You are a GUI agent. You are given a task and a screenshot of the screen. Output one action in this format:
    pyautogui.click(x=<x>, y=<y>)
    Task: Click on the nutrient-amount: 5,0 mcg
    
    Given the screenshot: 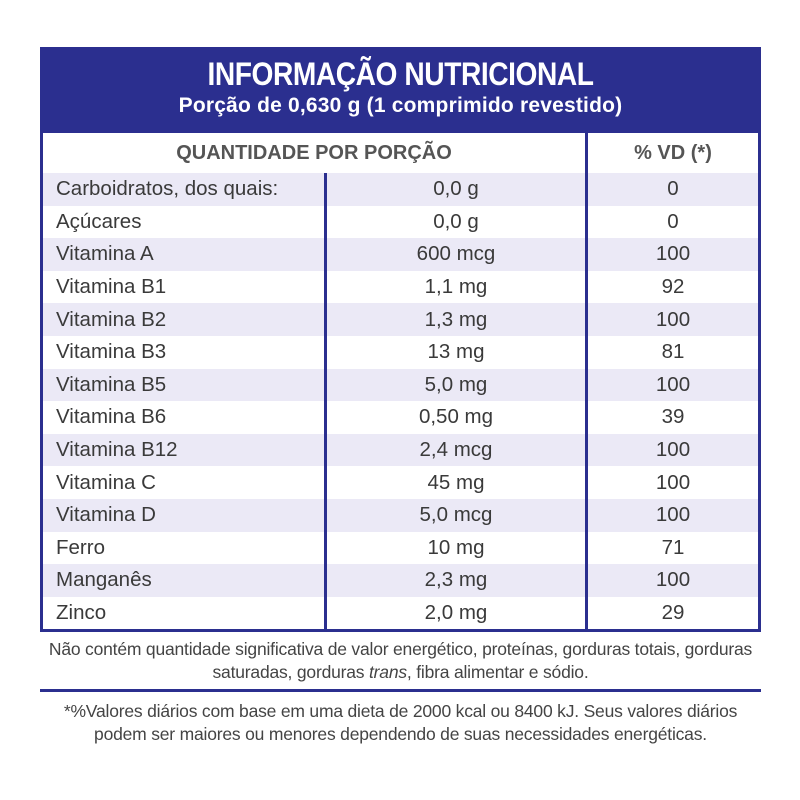 What is the action you would take?
    pyautogui.click(x=454, y=515)
    